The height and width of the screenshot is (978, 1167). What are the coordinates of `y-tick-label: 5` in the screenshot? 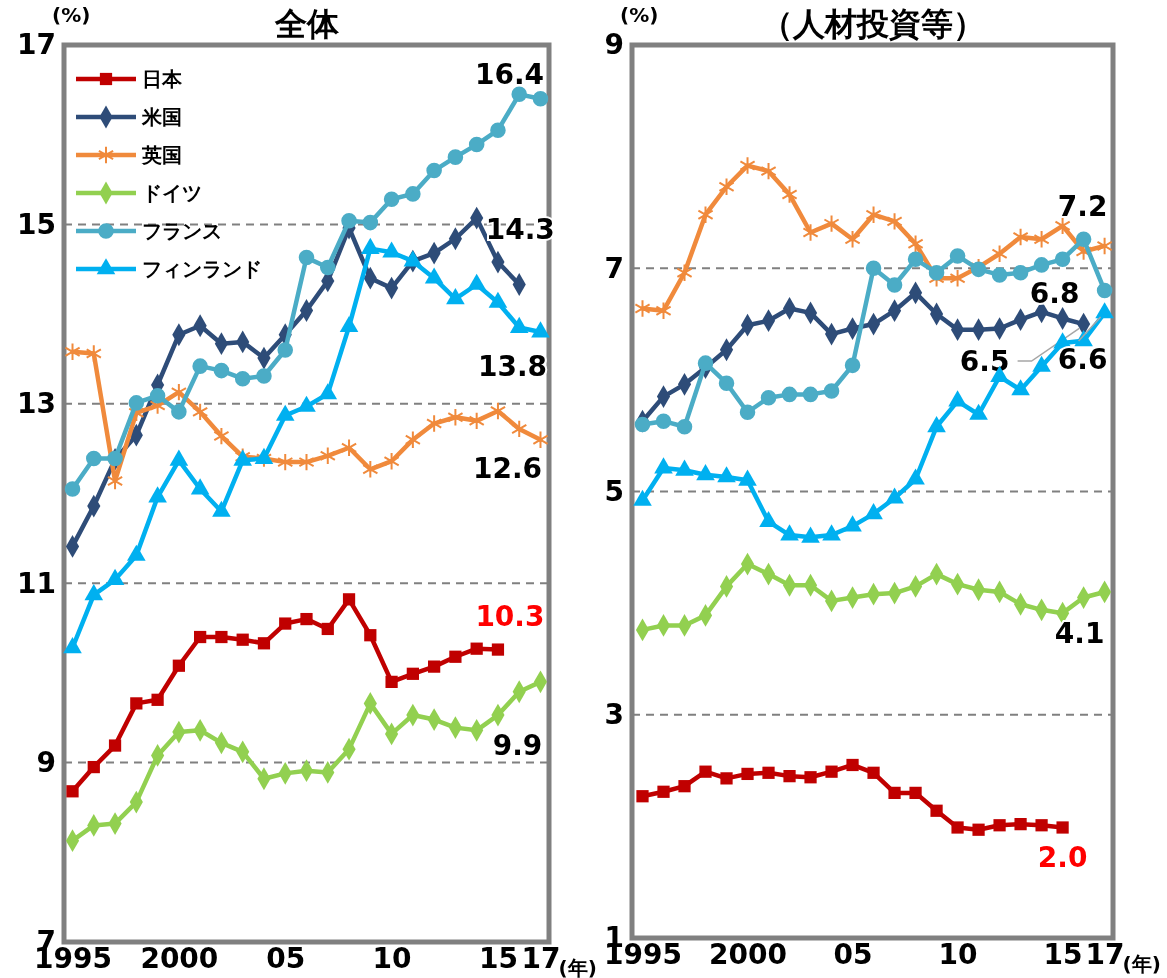 It's located at (614, 491).